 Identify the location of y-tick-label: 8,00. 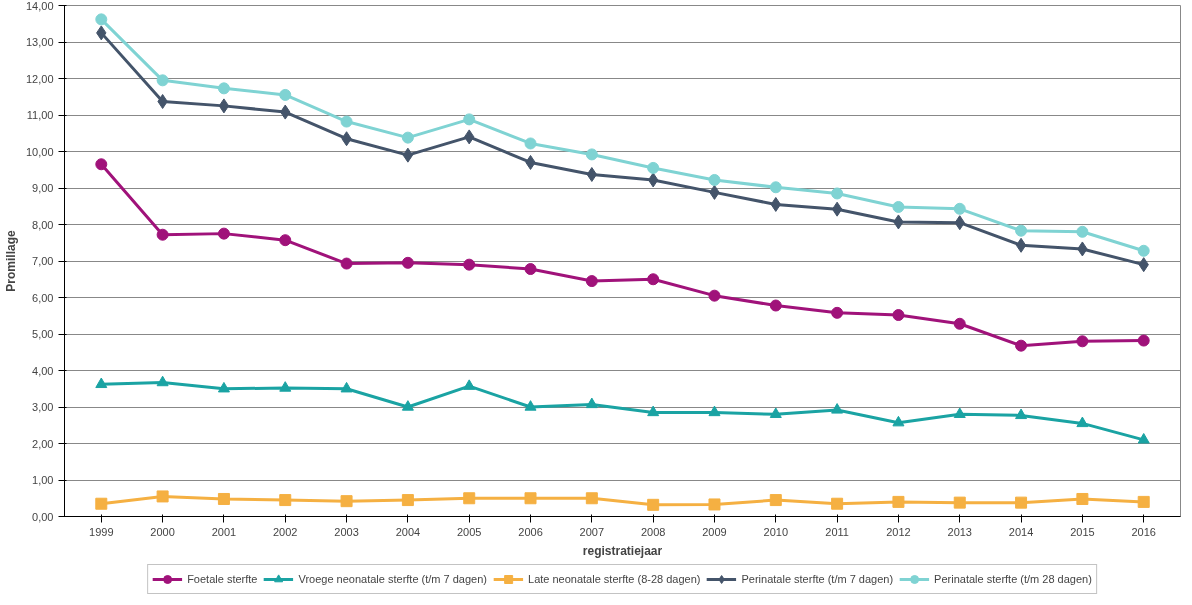
(43, 224).